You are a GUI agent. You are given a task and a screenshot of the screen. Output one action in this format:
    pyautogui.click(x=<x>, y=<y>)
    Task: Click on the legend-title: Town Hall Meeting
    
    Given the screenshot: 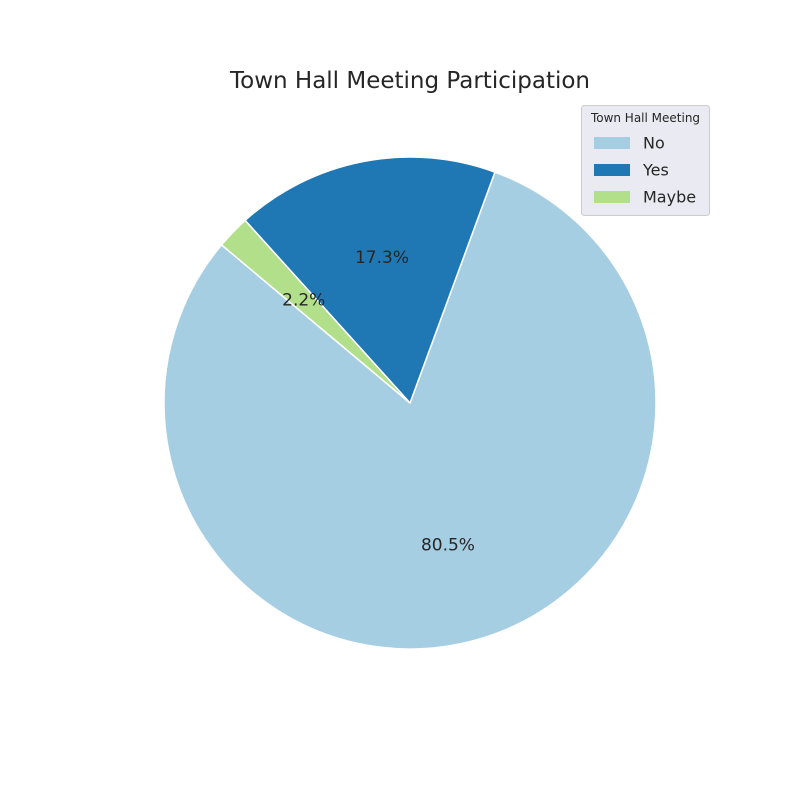 What is the action you would take?
    pyautogui.click(x=645, y=118)
    